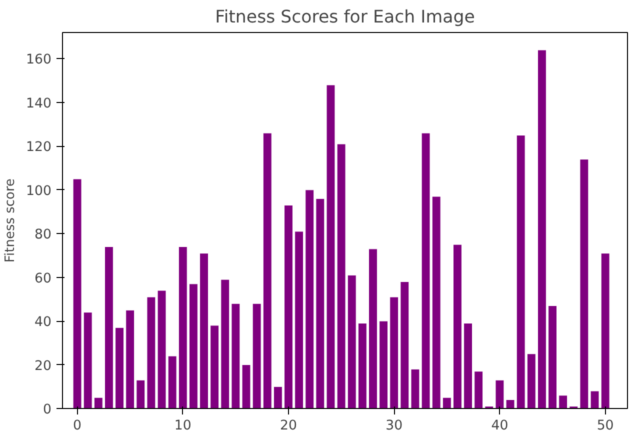 This screenshot has height=432, width=642. What do you see at coordinates (10, 220) in the screenshot?
I see `y-axis-title: Fitness score` at bounding box center [10, 220].